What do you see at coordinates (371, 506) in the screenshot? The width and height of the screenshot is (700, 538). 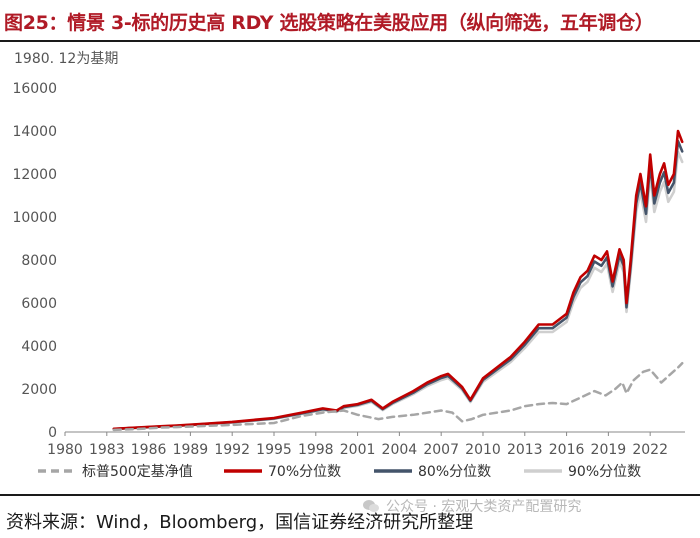 I see `wechat-icon` at bounding box center [371, 506].